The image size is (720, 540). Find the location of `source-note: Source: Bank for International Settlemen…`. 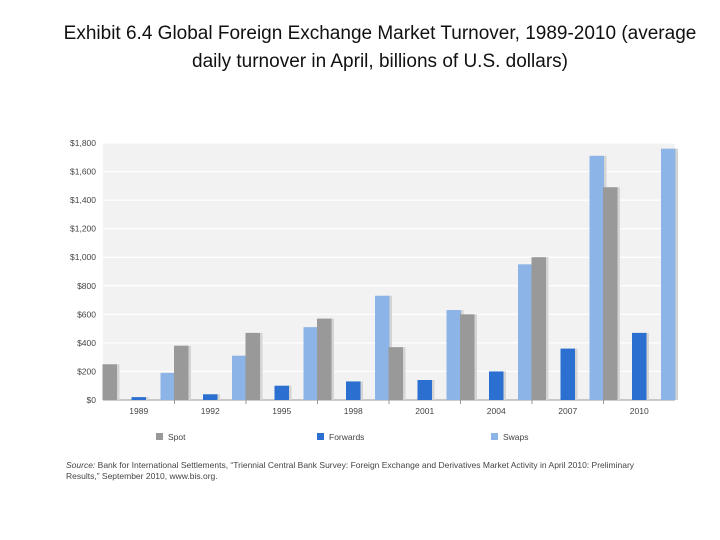

source-note: Source: Bank for International Settlemen… is located at coordinates (356, 471).